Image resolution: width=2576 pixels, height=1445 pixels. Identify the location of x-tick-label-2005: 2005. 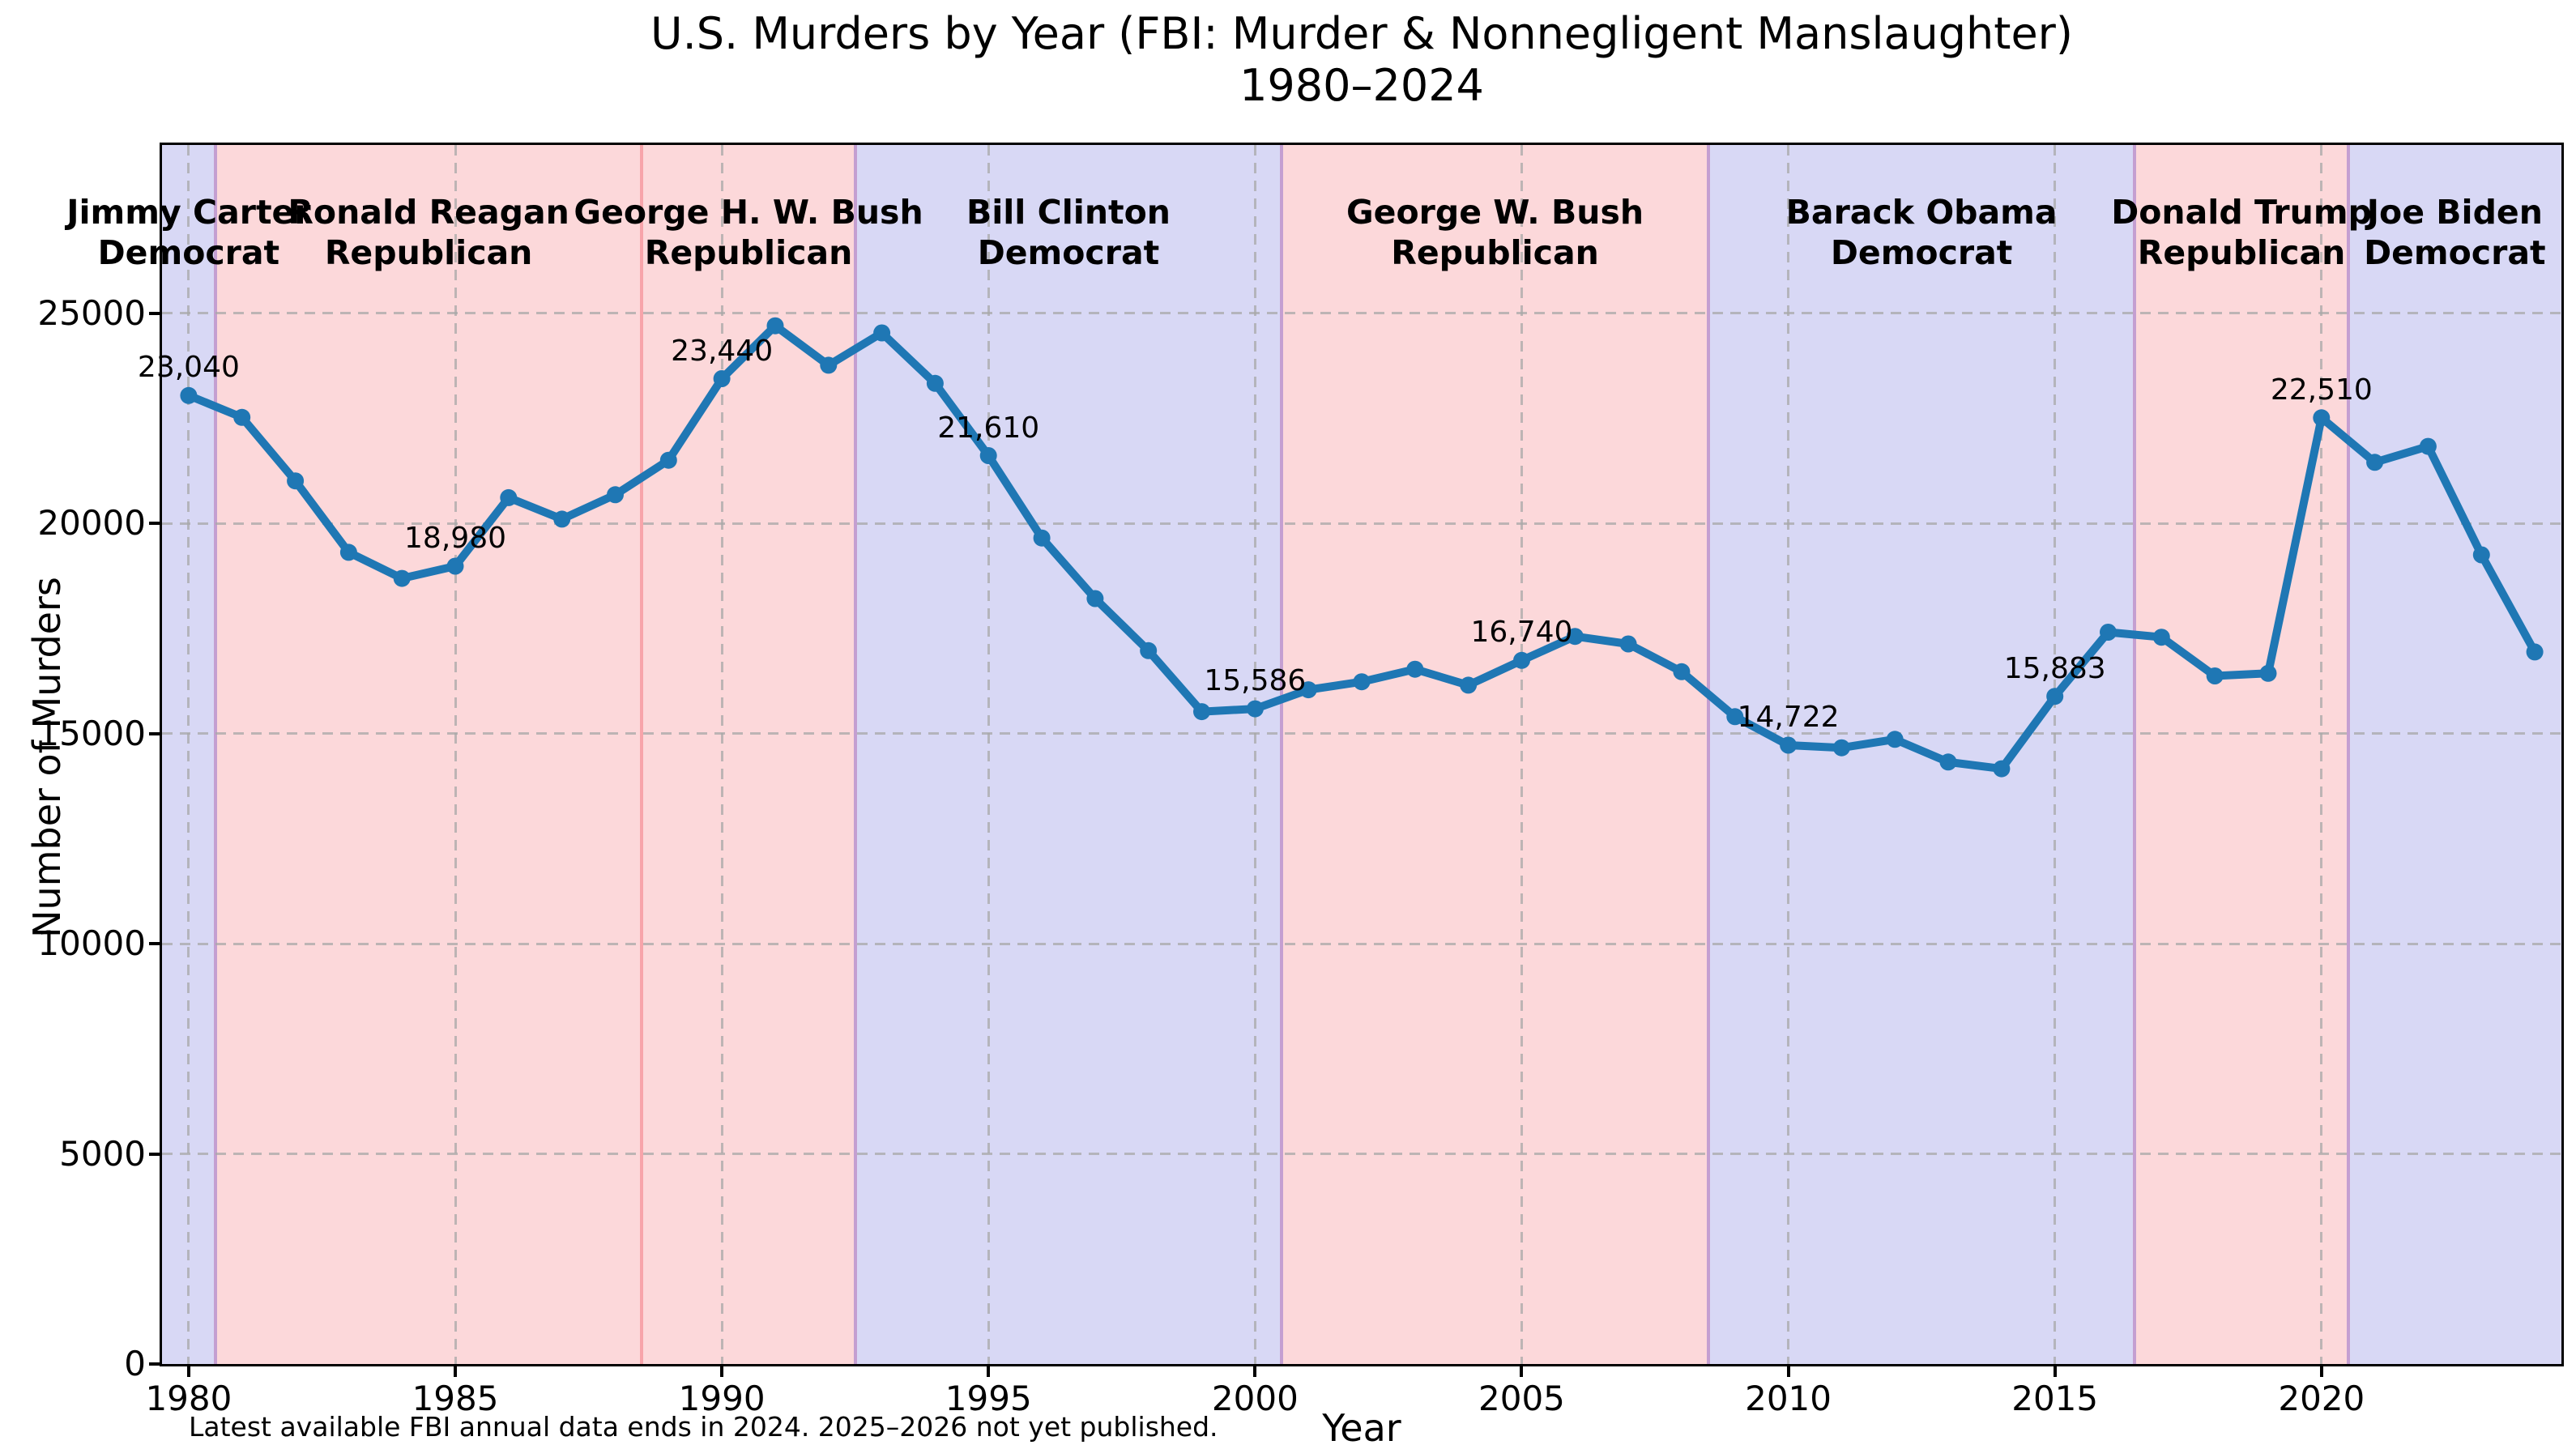
(1522, 1399).